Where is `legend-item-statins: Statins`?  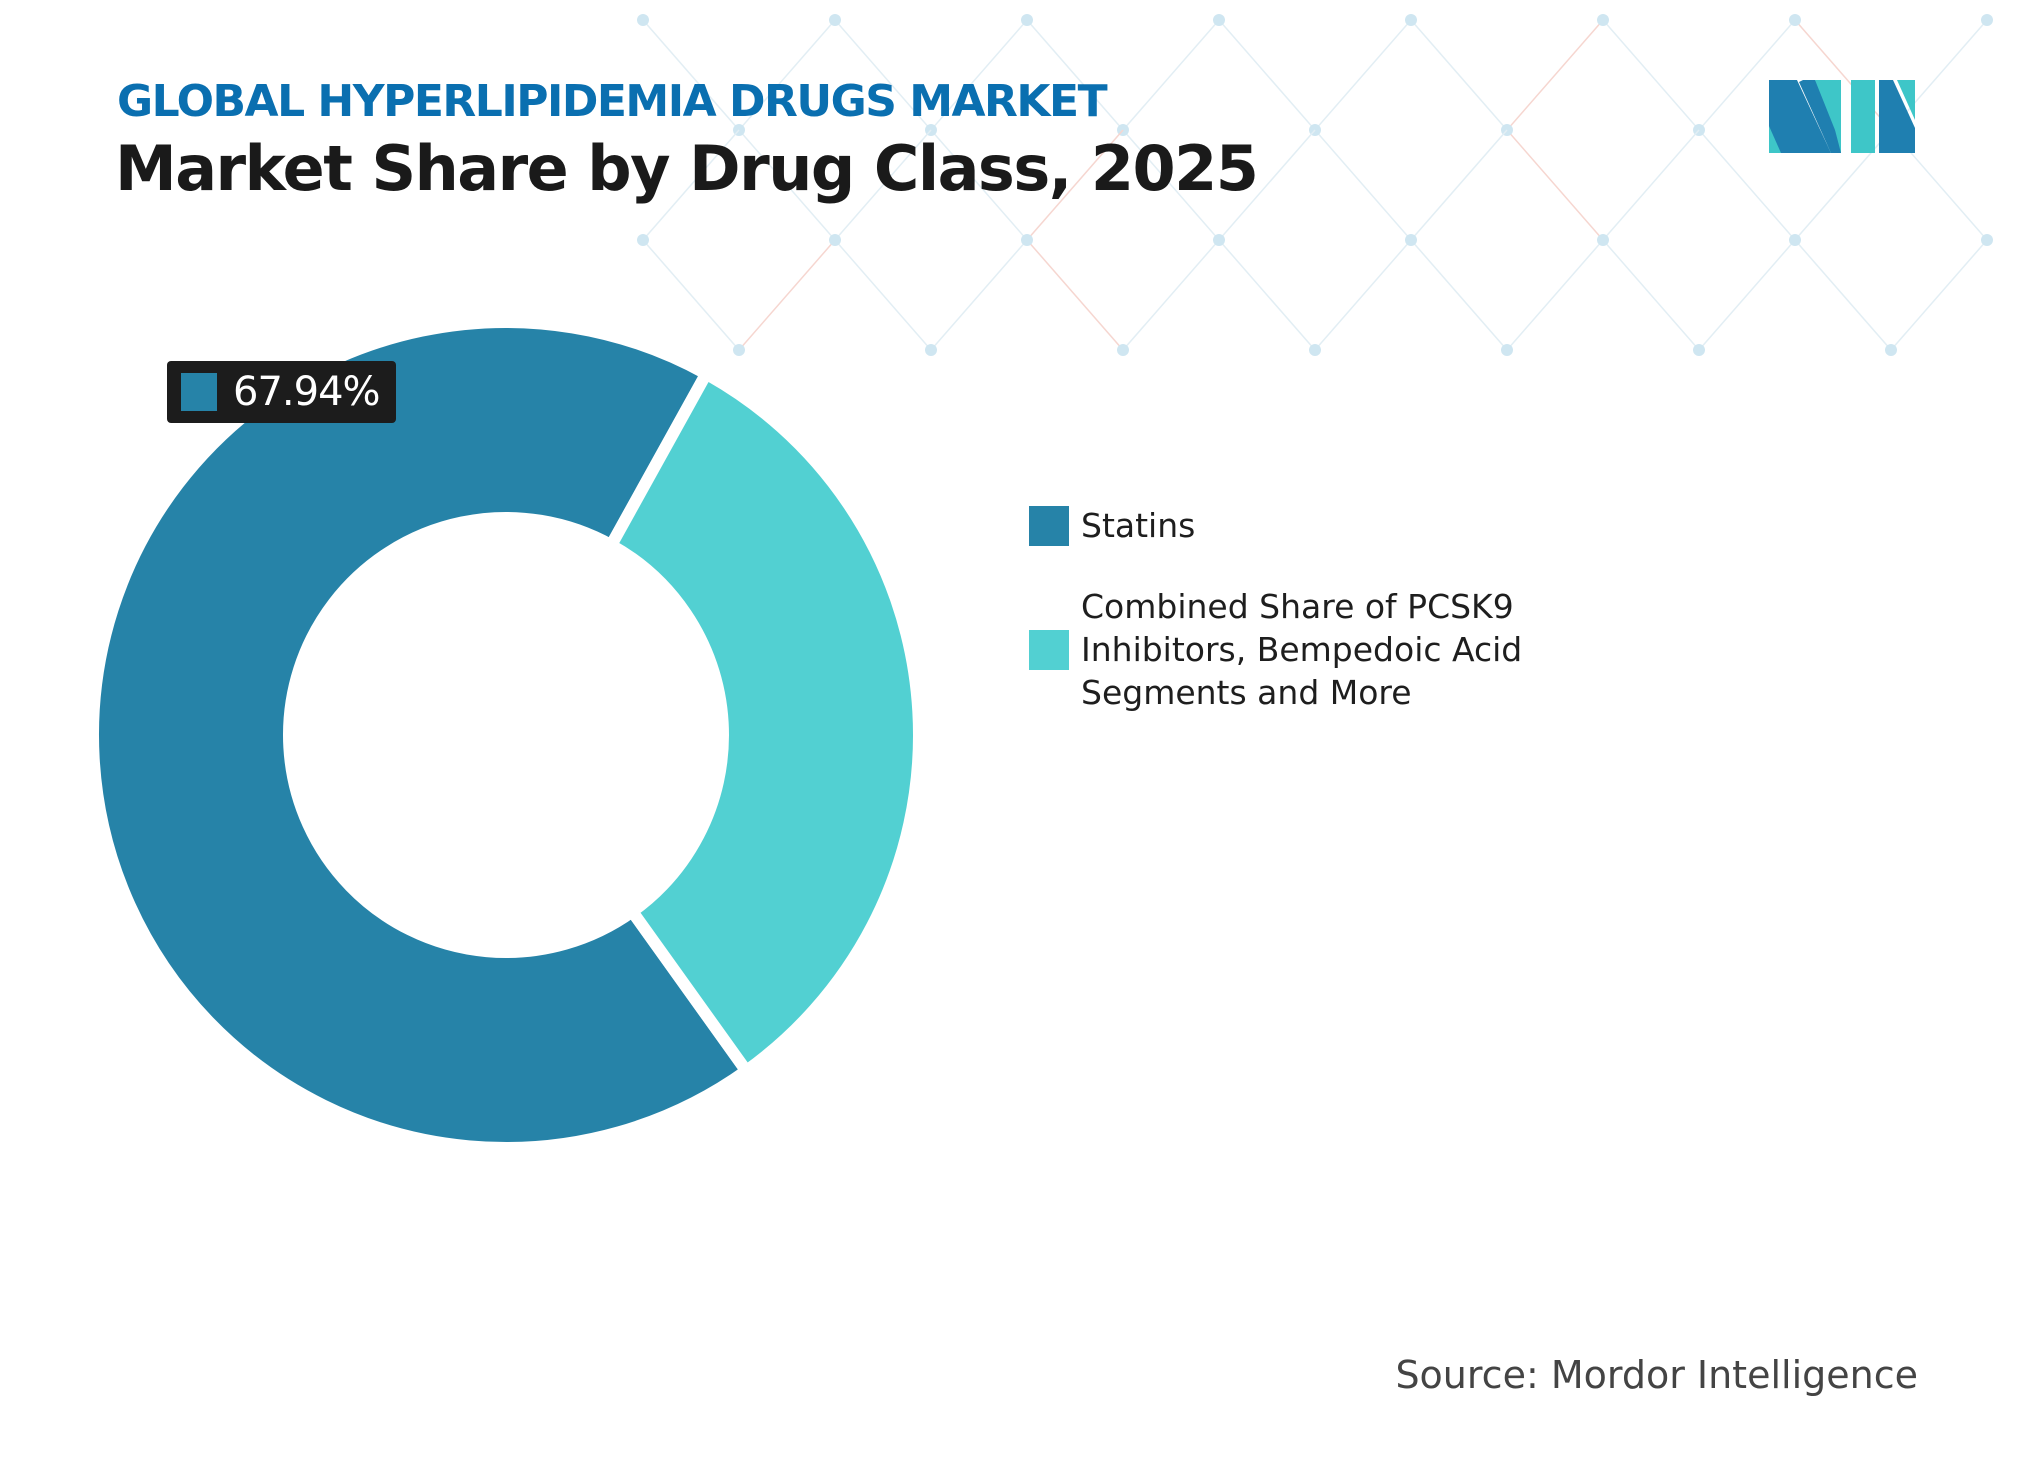 legend-item-statins: Statins is located at coordinates (1315, 525).